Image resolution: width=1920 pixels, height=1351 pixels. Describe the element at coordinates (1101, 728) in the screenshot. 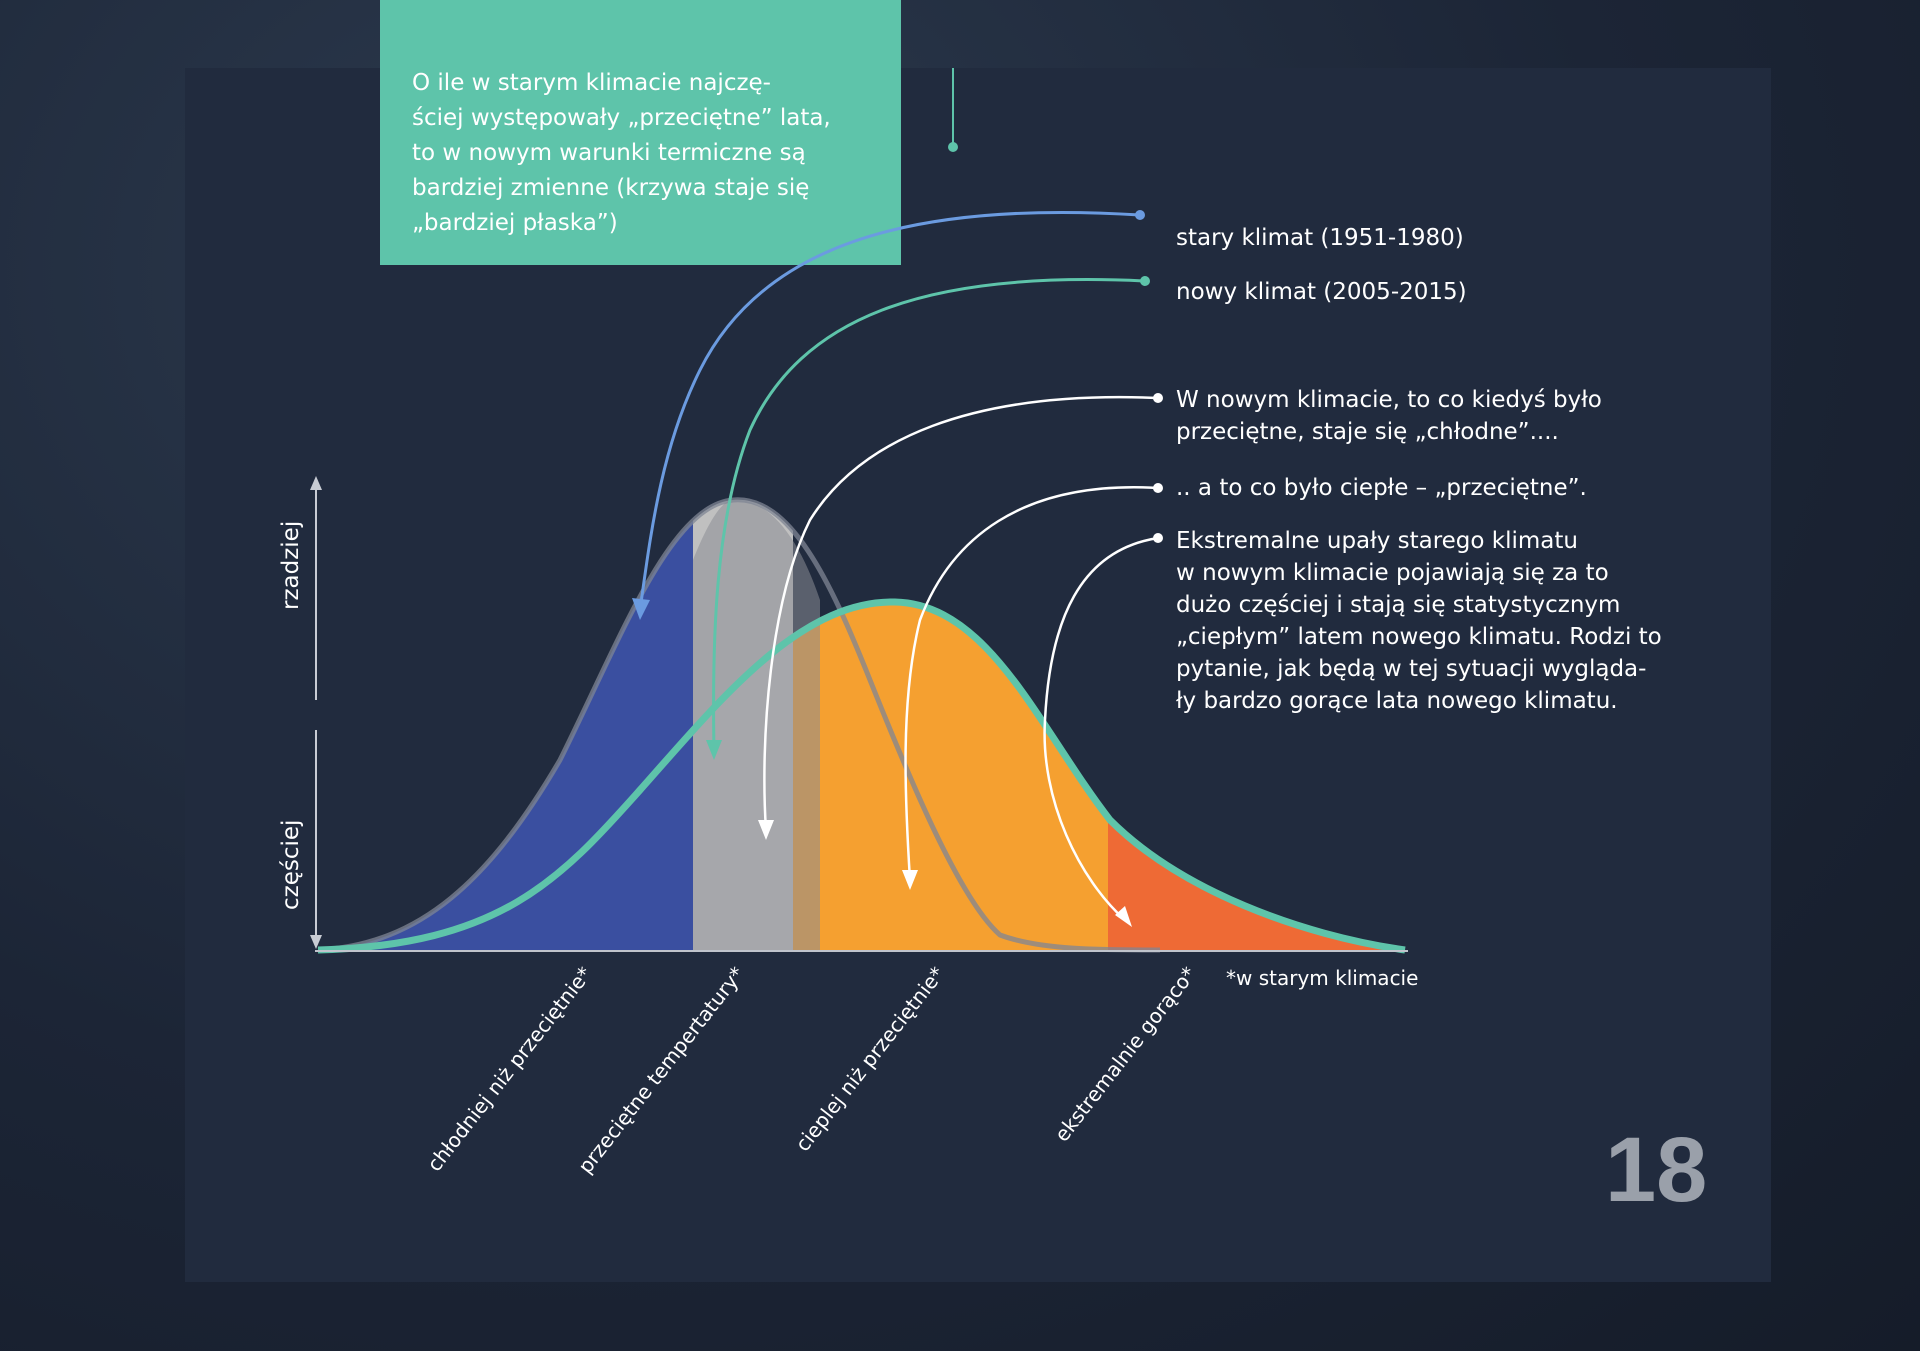

I see `note3-arrow` at that location.